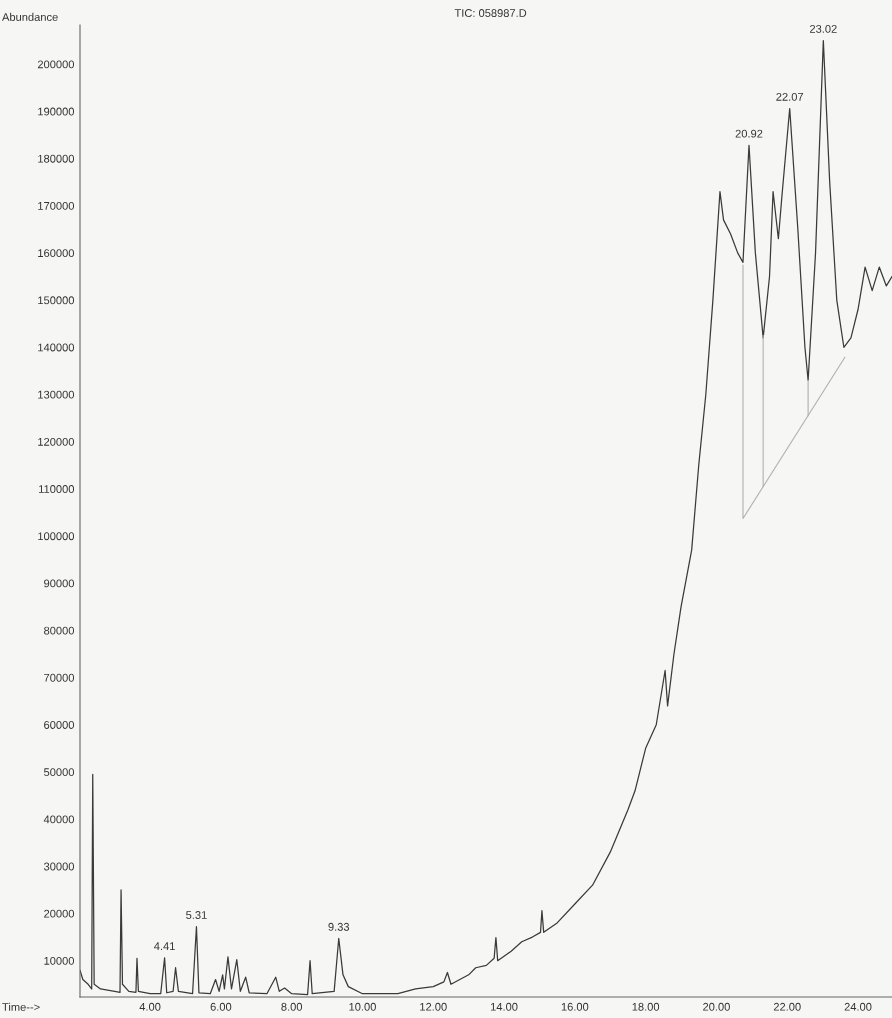  Describe the element at coordinates (858, 1006) in the screenshot. I see `x-tick-label: 24.00` at that location.